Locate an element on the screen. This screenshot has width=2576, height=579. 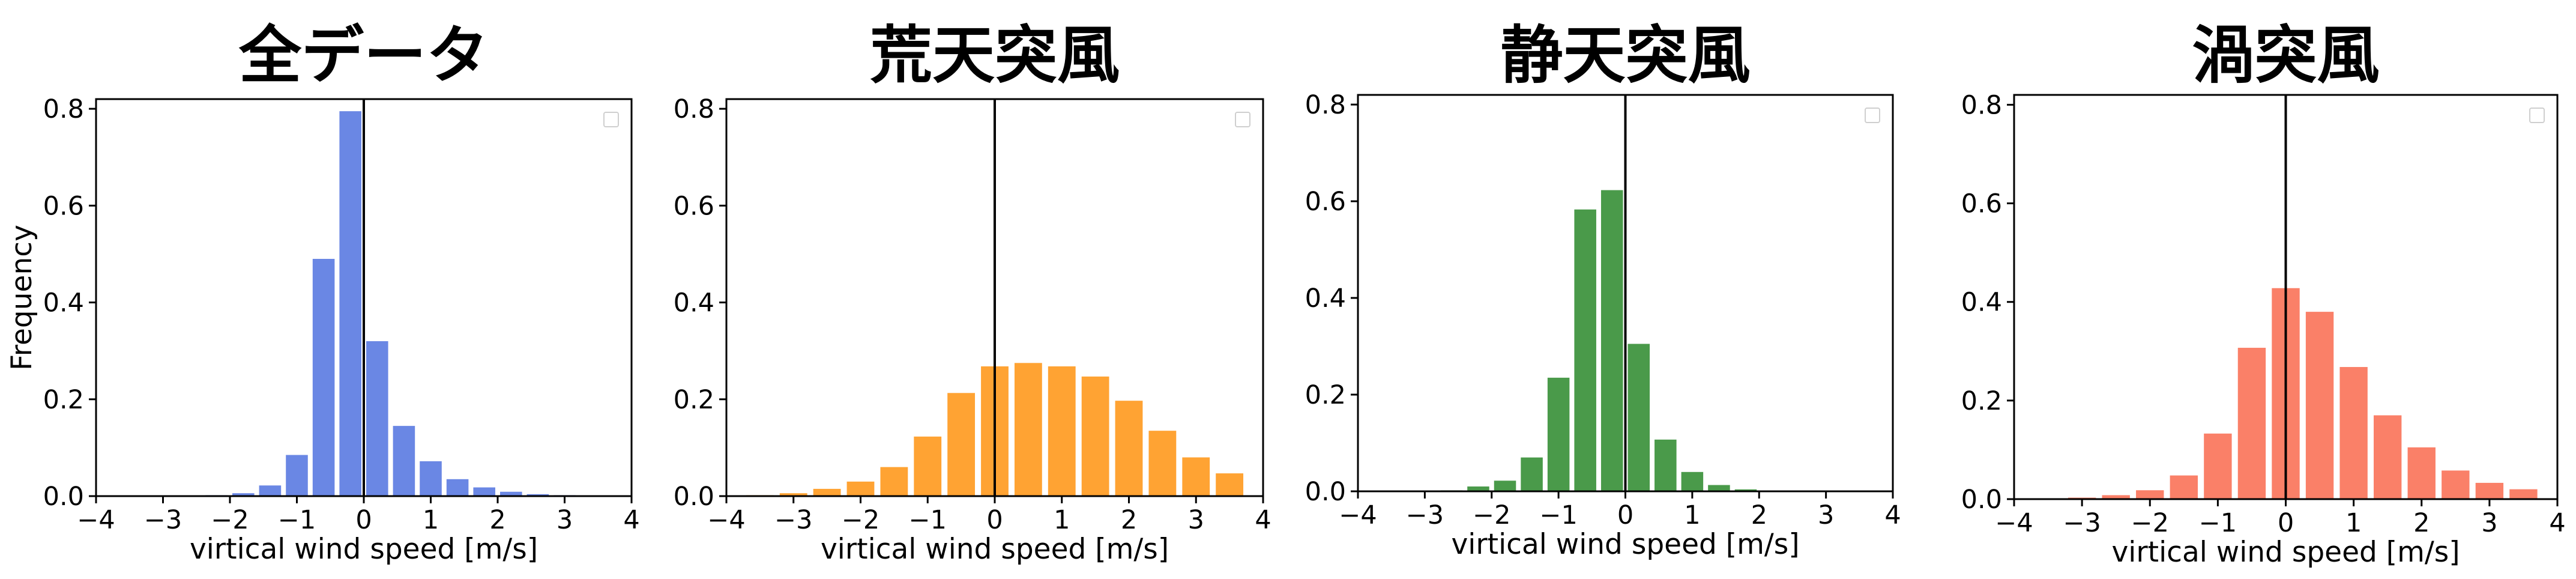
chart-title: 渦突風 is located at coordinates (2285, 55).